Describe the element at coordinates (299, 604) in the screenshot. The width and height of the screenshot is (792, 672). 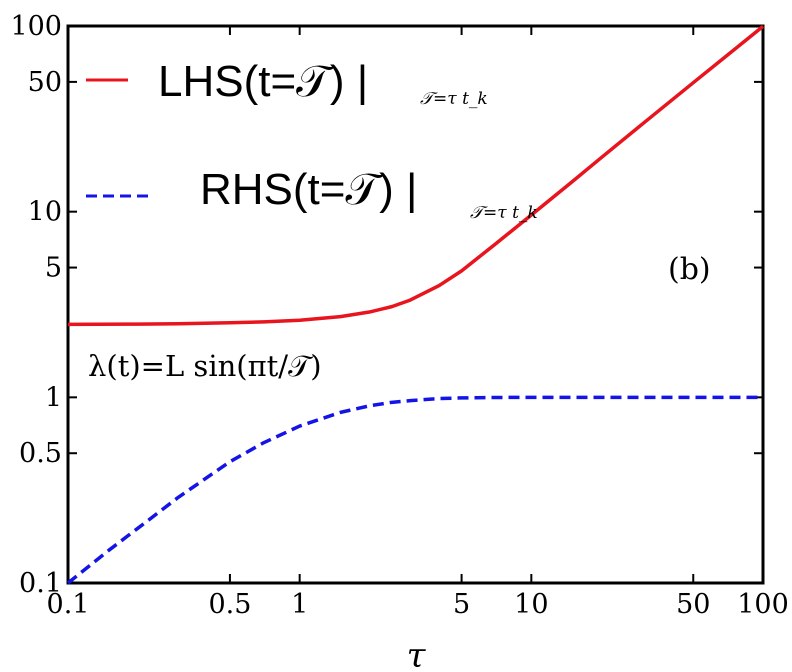
I see `x-tick-label: 1` at that location.